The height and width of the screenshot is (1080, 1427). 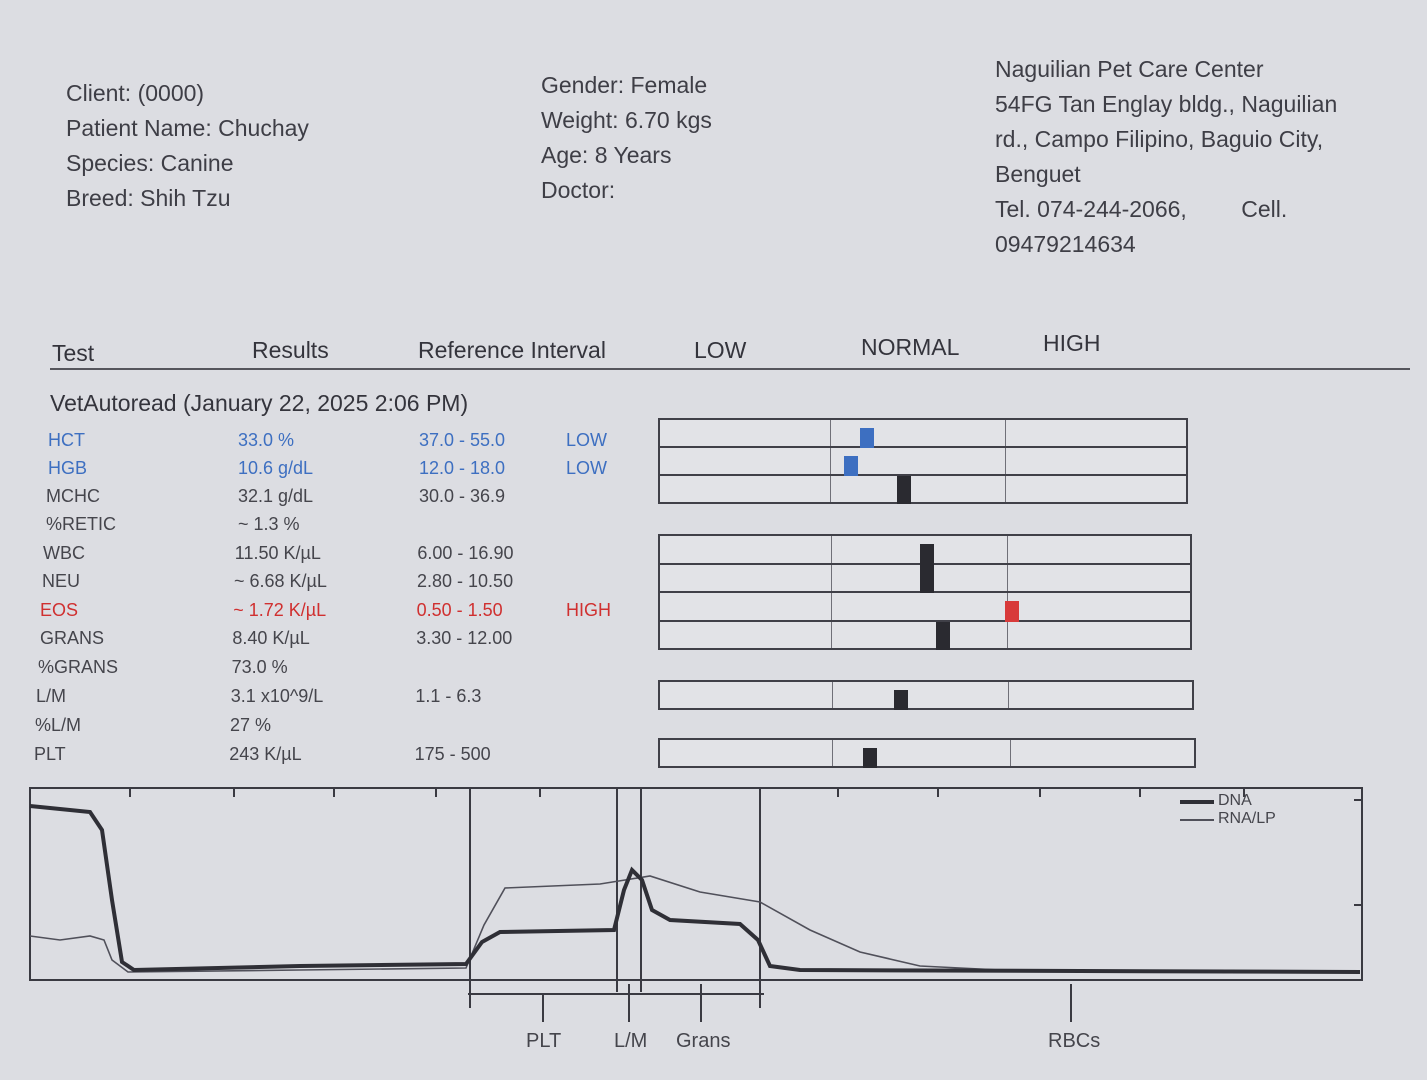 What do you see at coordinates (1091, 209) in the screenshot?
I see `clinic-tel: Tel. 074-244-2066,` at bounding box center [1091, 209].